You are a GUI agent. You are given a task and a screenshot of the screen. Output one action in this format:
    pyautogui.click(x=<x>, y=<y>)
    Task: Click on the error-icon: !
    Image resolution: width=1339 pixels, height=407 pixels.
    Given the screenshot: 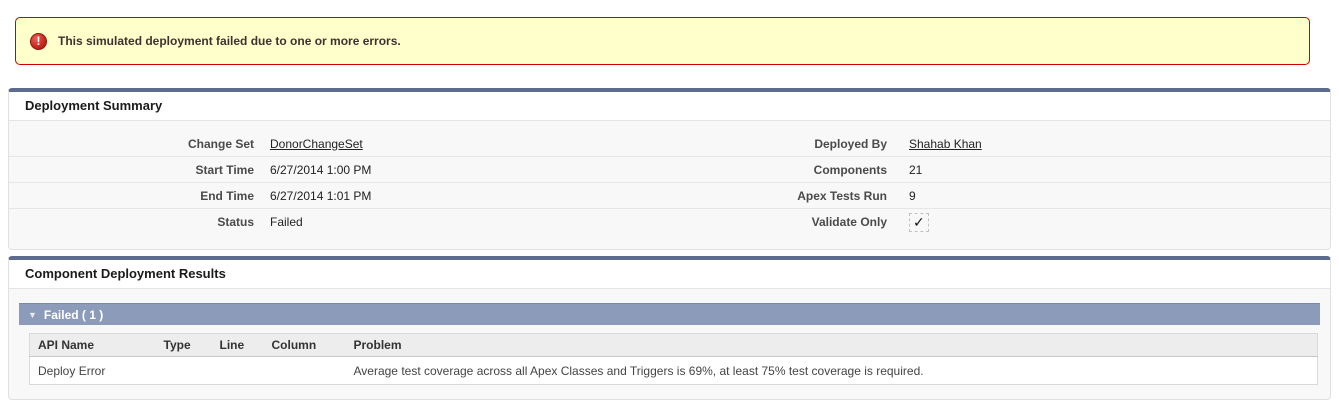 What is the action you would take?
    pyautogui.click(x=38, y=41)
    